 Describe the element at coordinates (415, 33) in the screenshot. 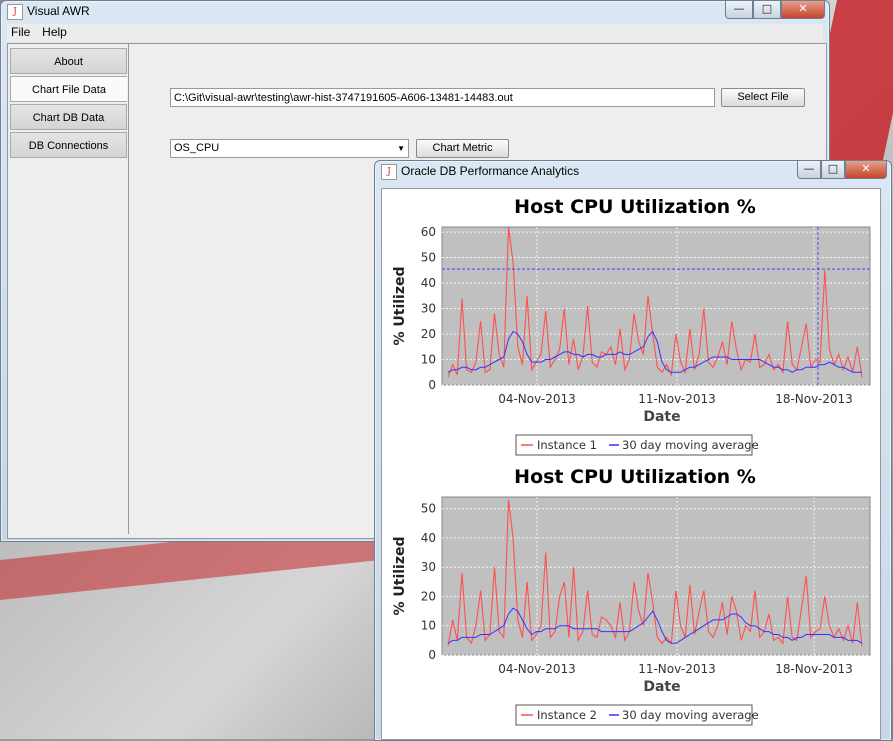

I see `menu-bar: File Help` at that location.